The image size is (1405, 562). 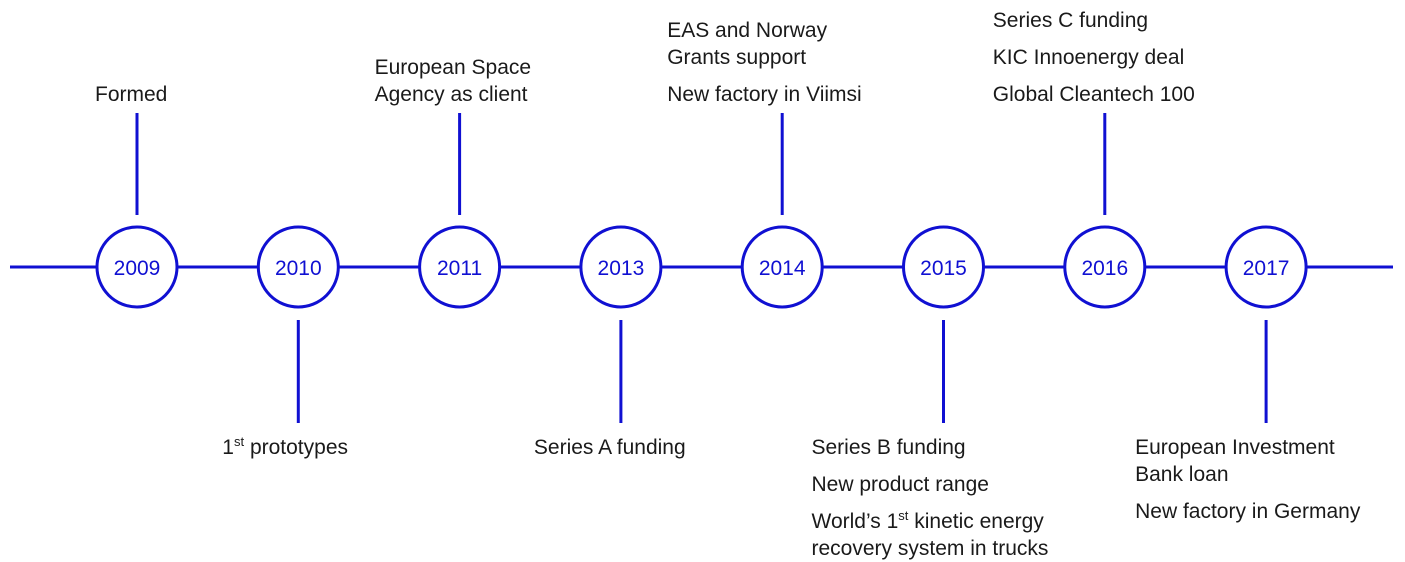 I want to click on year-label: 2017, so click(x=1266, y=268).